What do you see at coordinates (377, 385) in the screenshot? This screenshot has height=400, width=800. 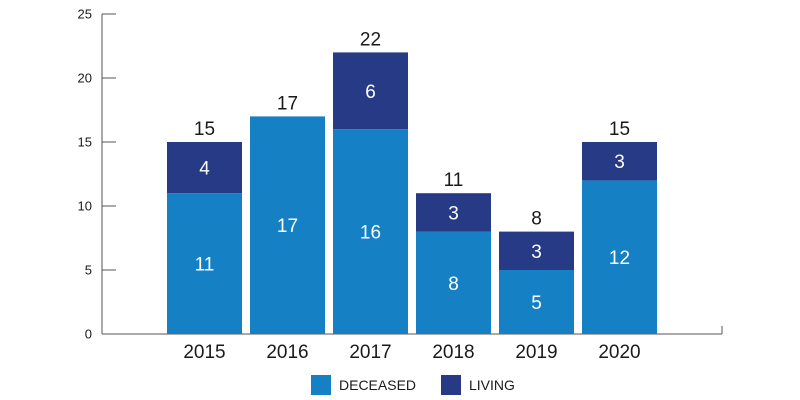 I see `legend-label-deceased: DECEASED` at bounding box center [377, 385].